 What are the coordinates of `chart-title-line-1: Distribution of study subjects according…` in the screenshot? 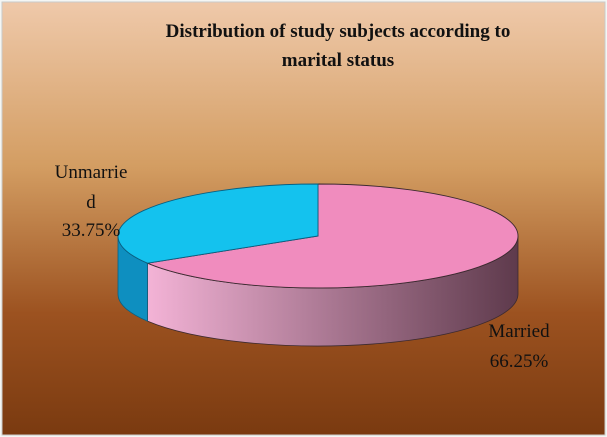 It's located at (338, 31).